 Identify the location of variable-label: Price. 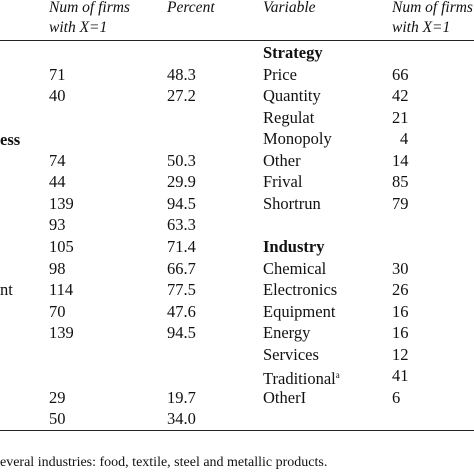
(280, 74).